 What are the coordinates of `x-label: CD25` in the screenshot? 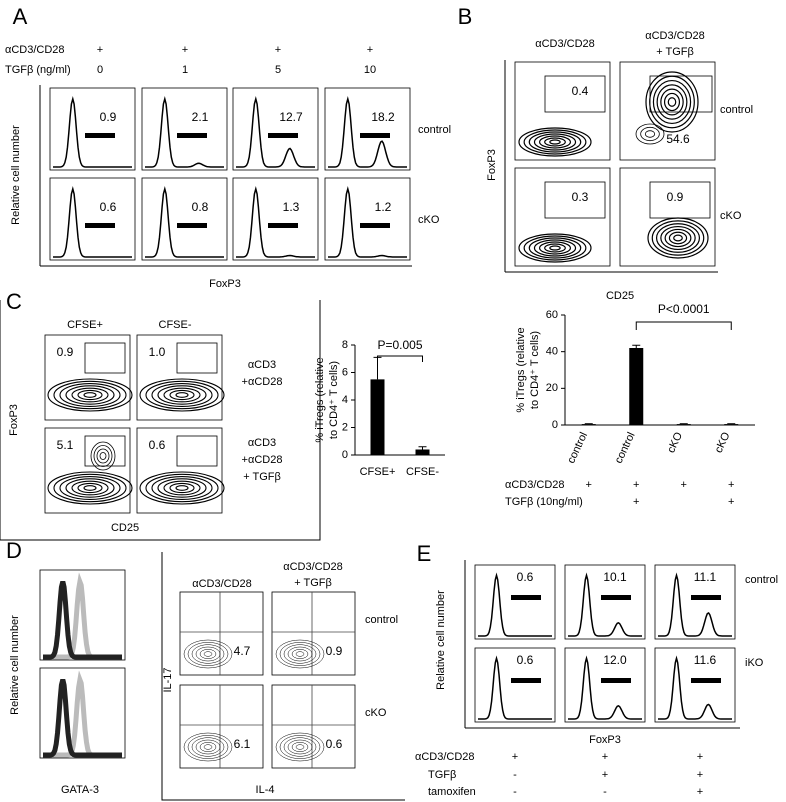 It's located at (620, 296).